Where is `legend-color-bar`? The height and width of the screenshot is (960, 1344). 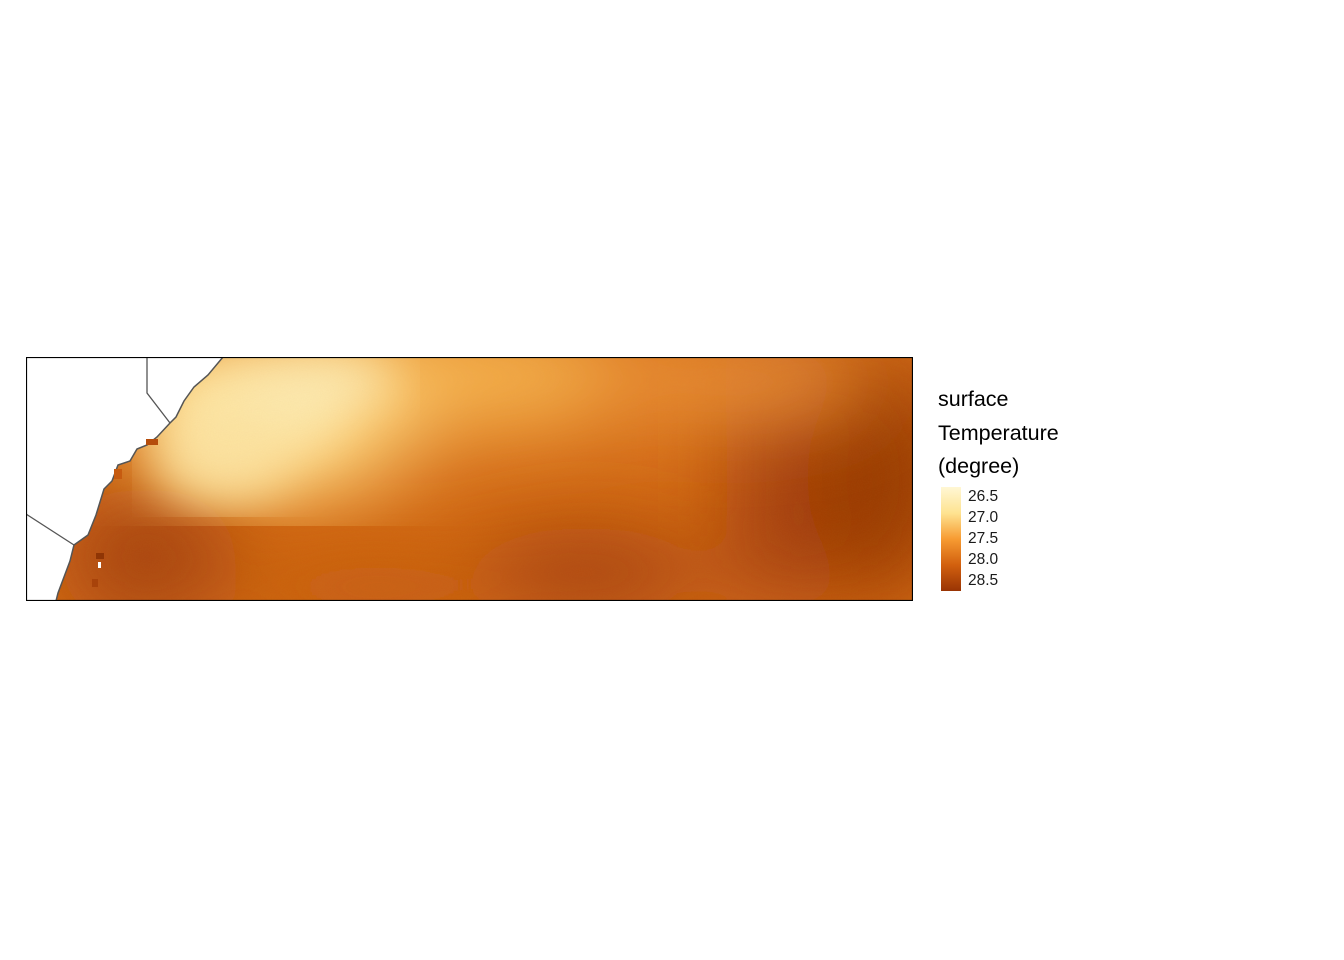
legend-color-bar is located at coordinates (951, 539).